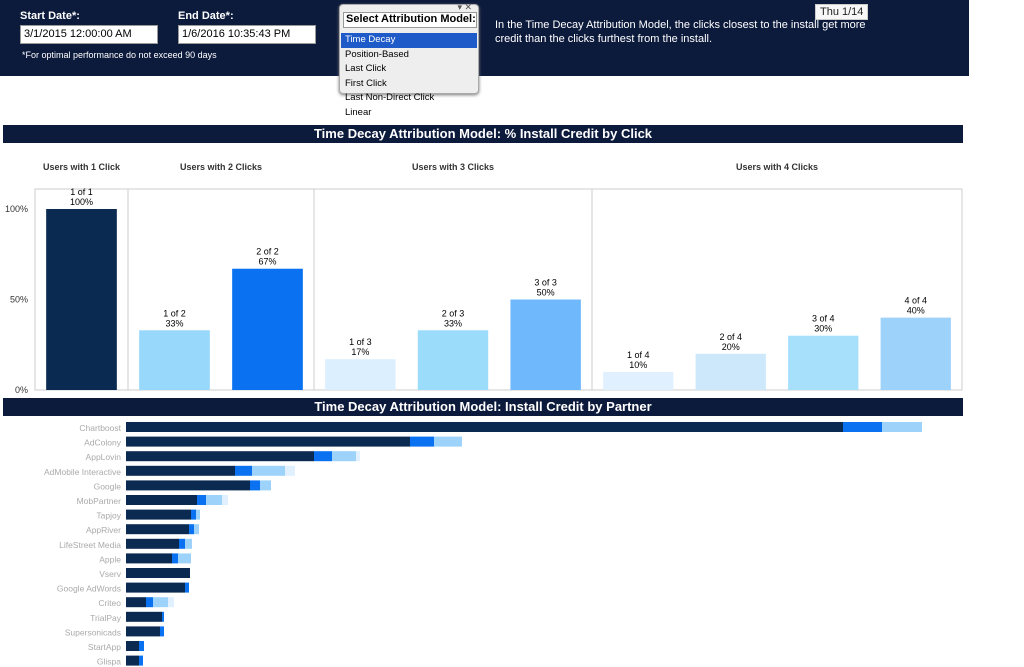 The image size is (1024, 667). Describe the element at coordinates (366, 83) in the screenshot. I see `model-option: First Click` at that location.